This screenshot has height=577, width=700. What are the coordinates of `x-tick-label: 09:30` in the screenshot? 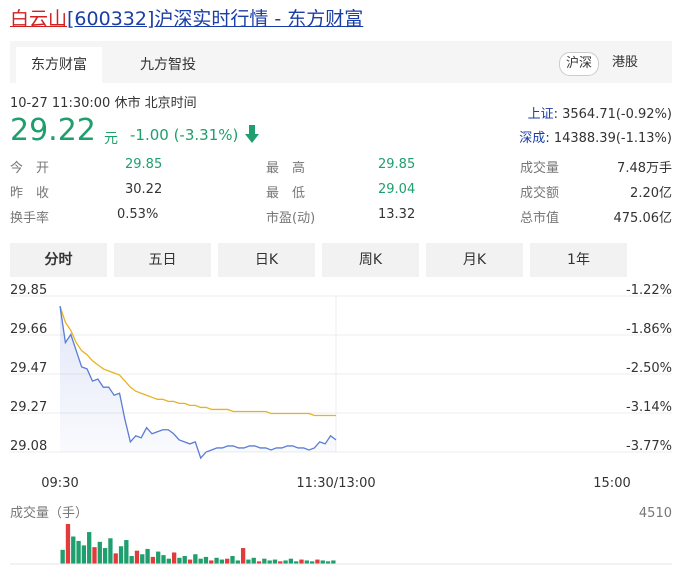 It's located at (59, 483).